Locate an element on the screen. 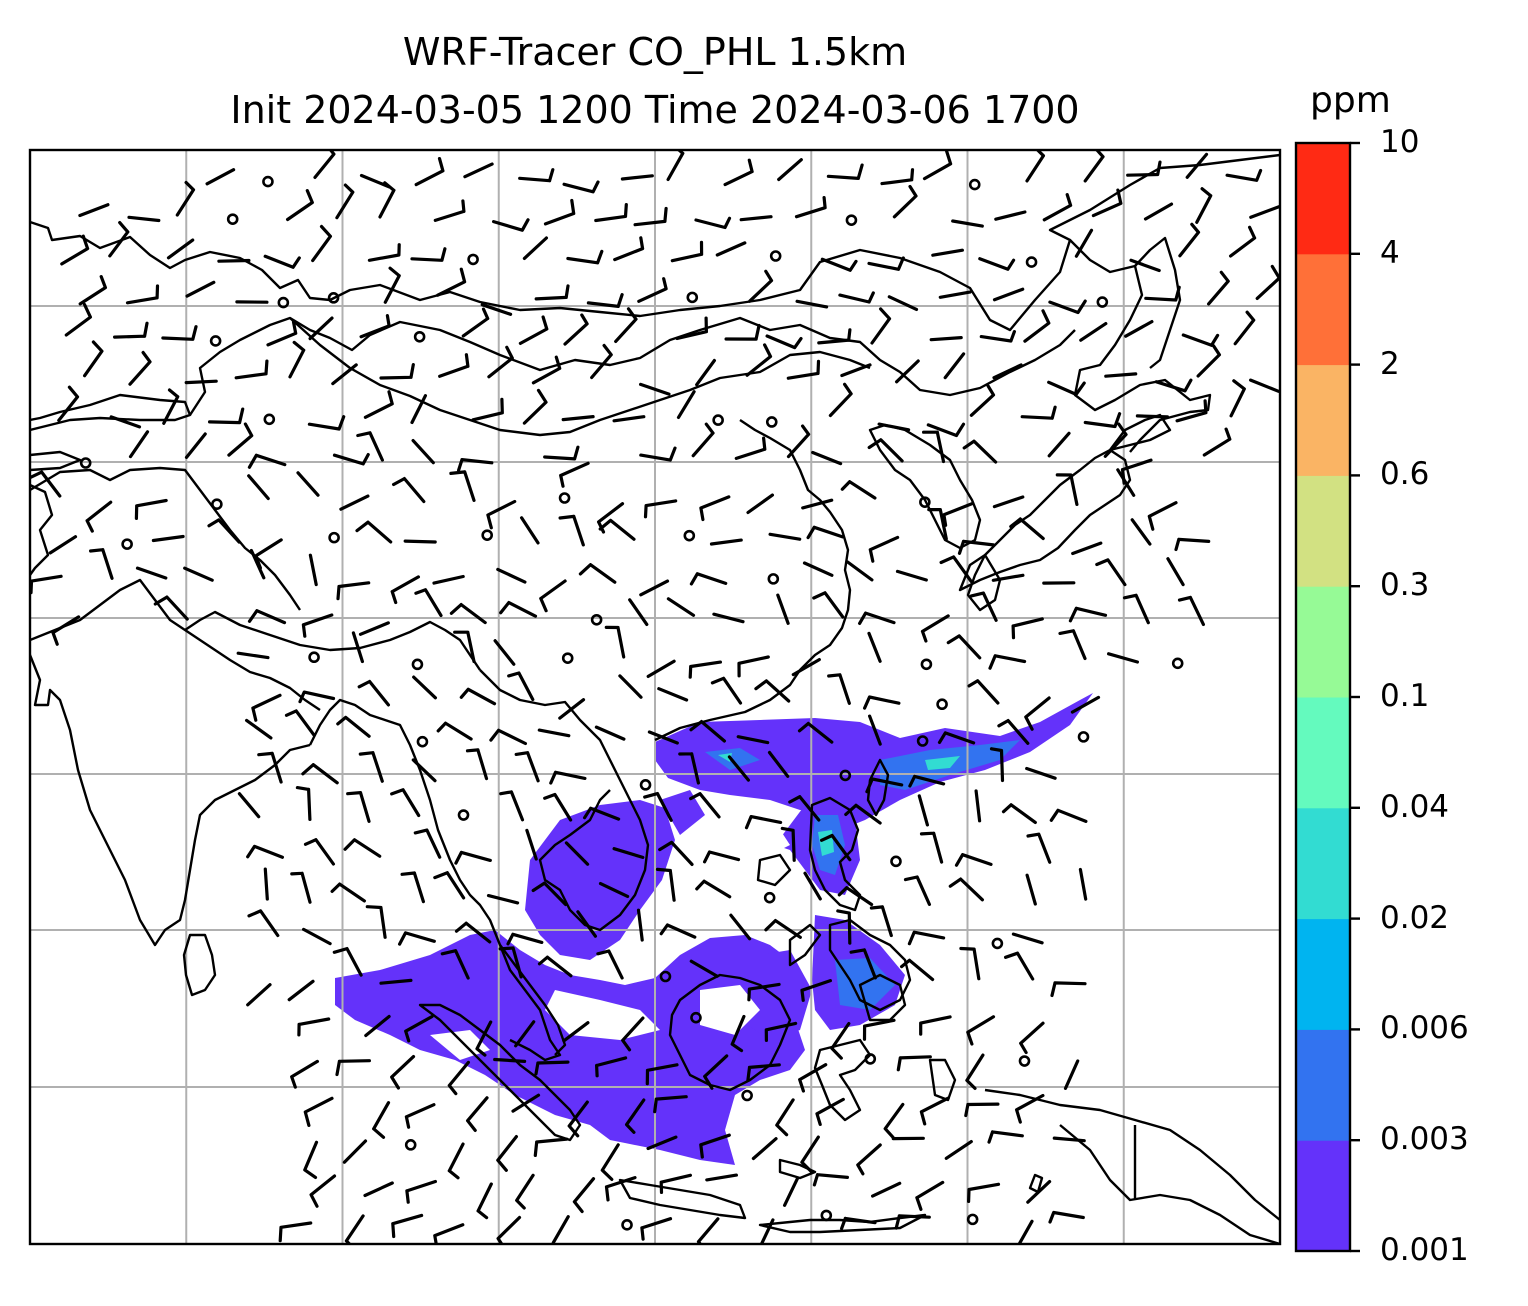  coastline-russia-north is located at coordinates (655, 242).